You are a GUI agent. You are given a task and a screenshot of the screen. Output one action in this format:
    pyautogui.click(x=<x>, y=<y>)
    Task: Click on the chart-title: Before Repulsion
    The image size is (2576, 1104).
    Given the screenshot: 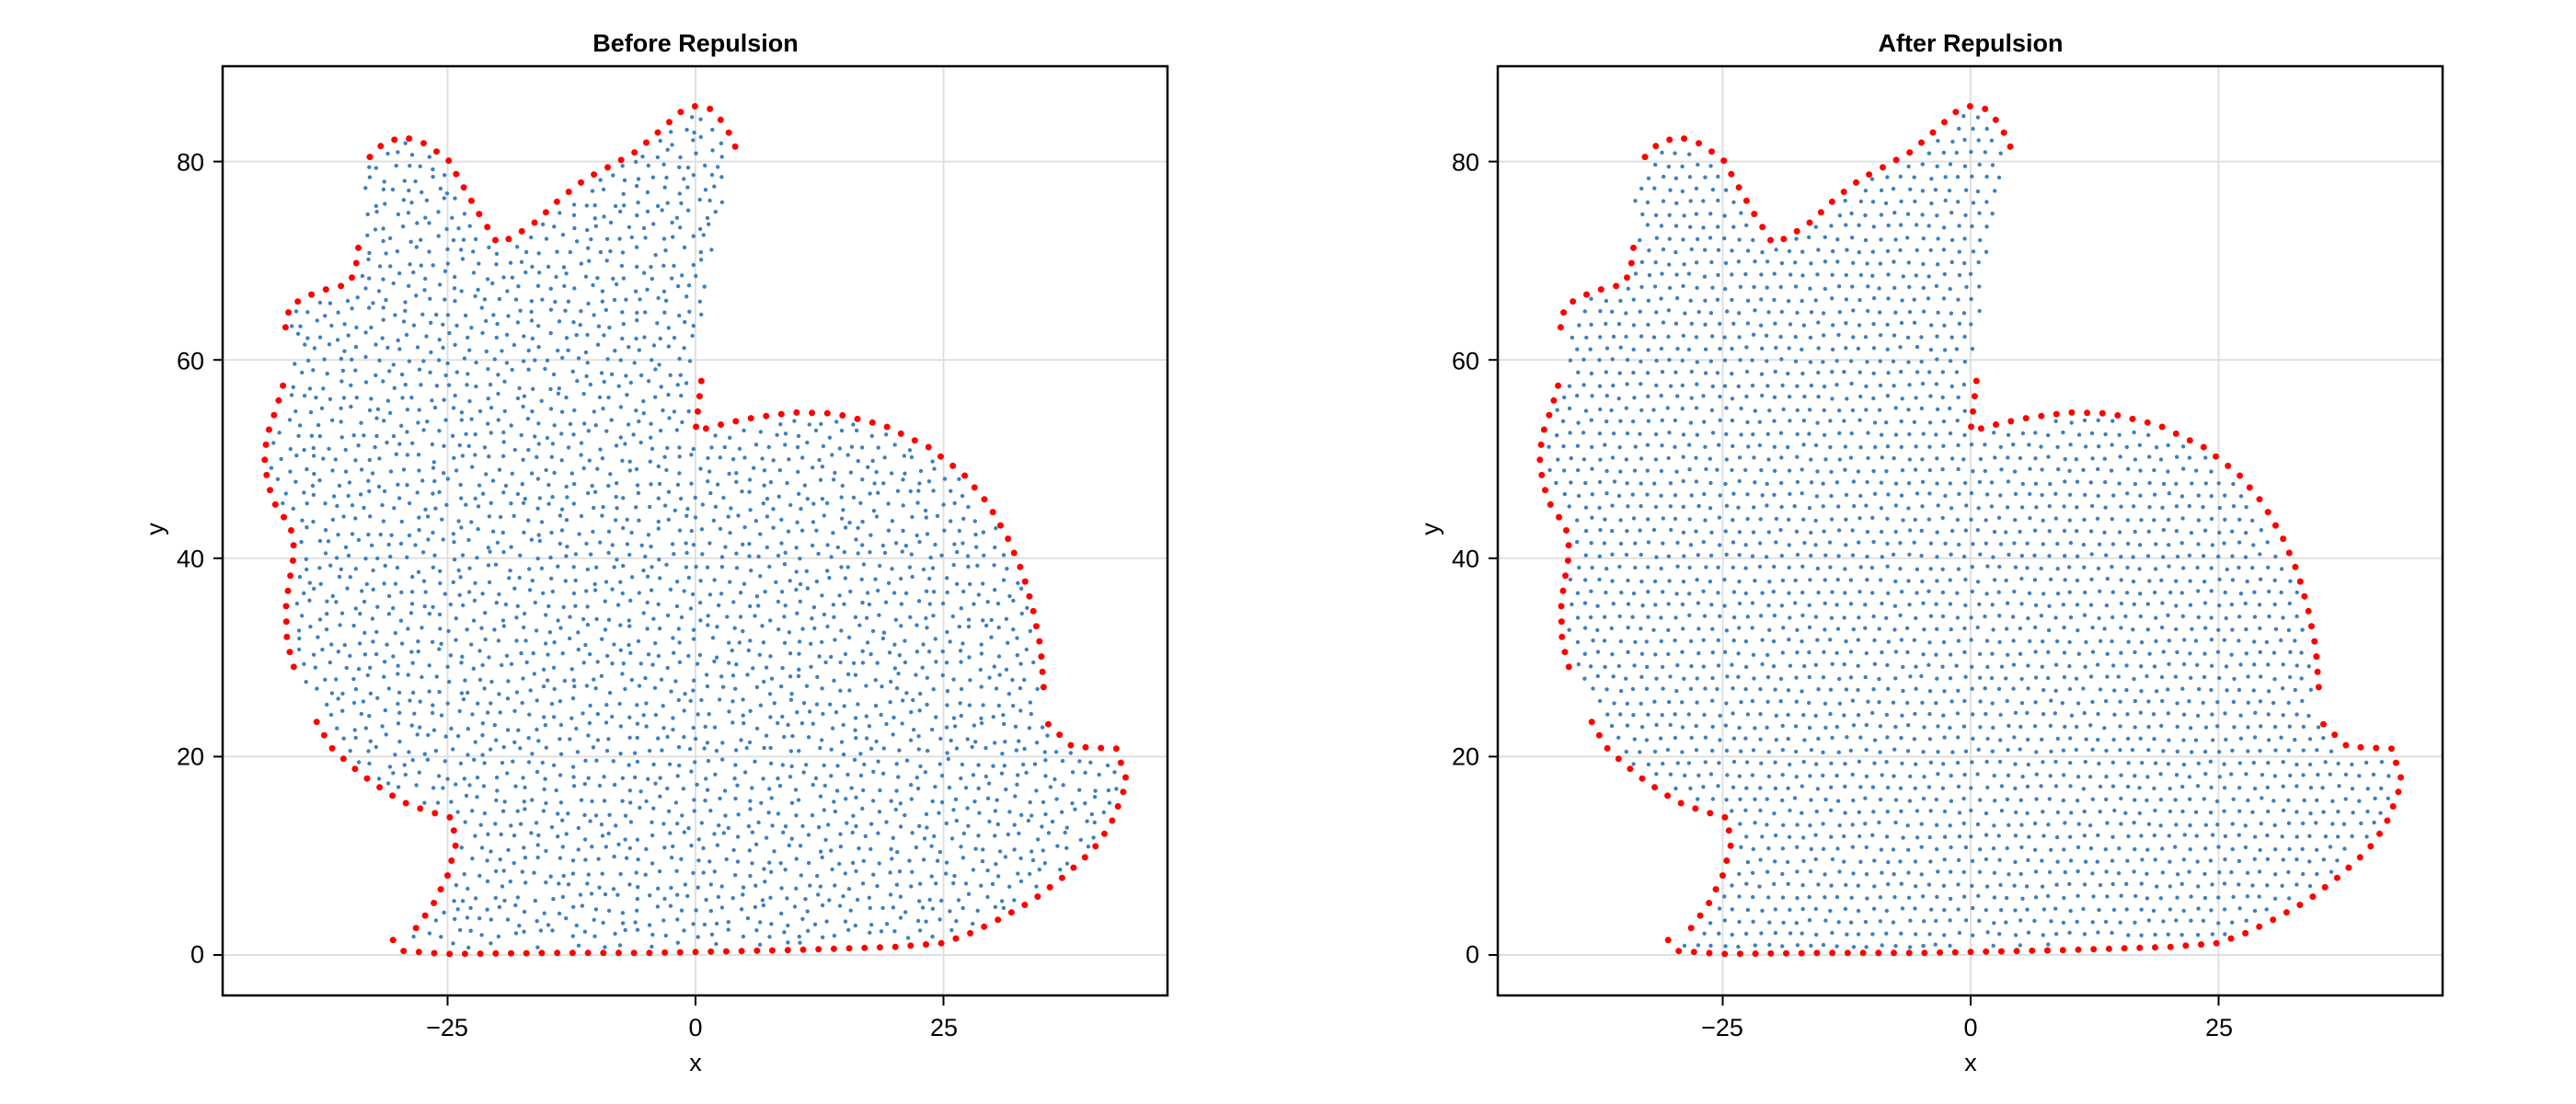 What is the action you would take?
    pyautogui.click(x=695, y=43)
    